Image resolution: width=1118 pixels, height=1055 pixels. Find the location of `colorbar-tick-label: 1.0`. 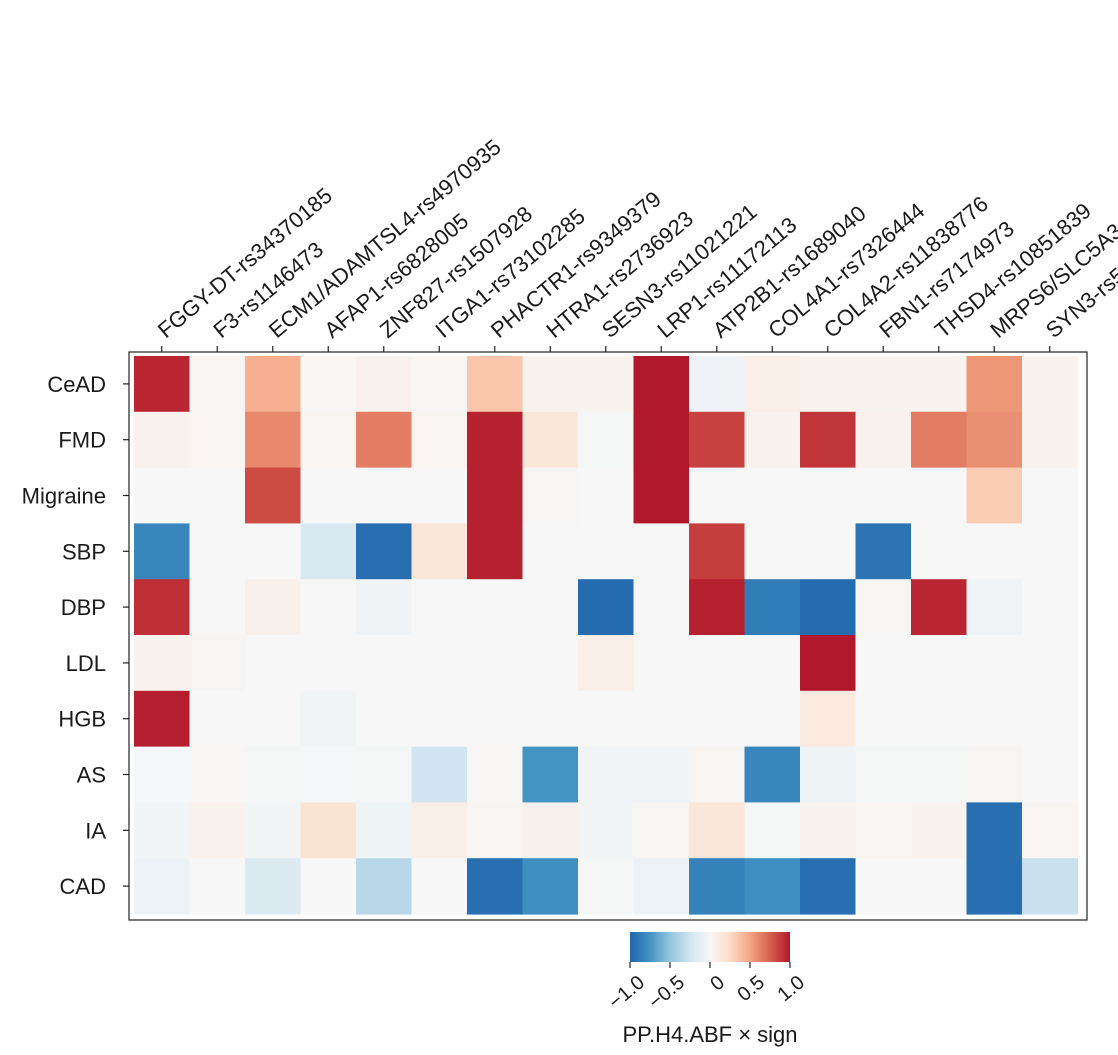

colorbar-tick-label: 1.0 is located at coordinates (791, 988).